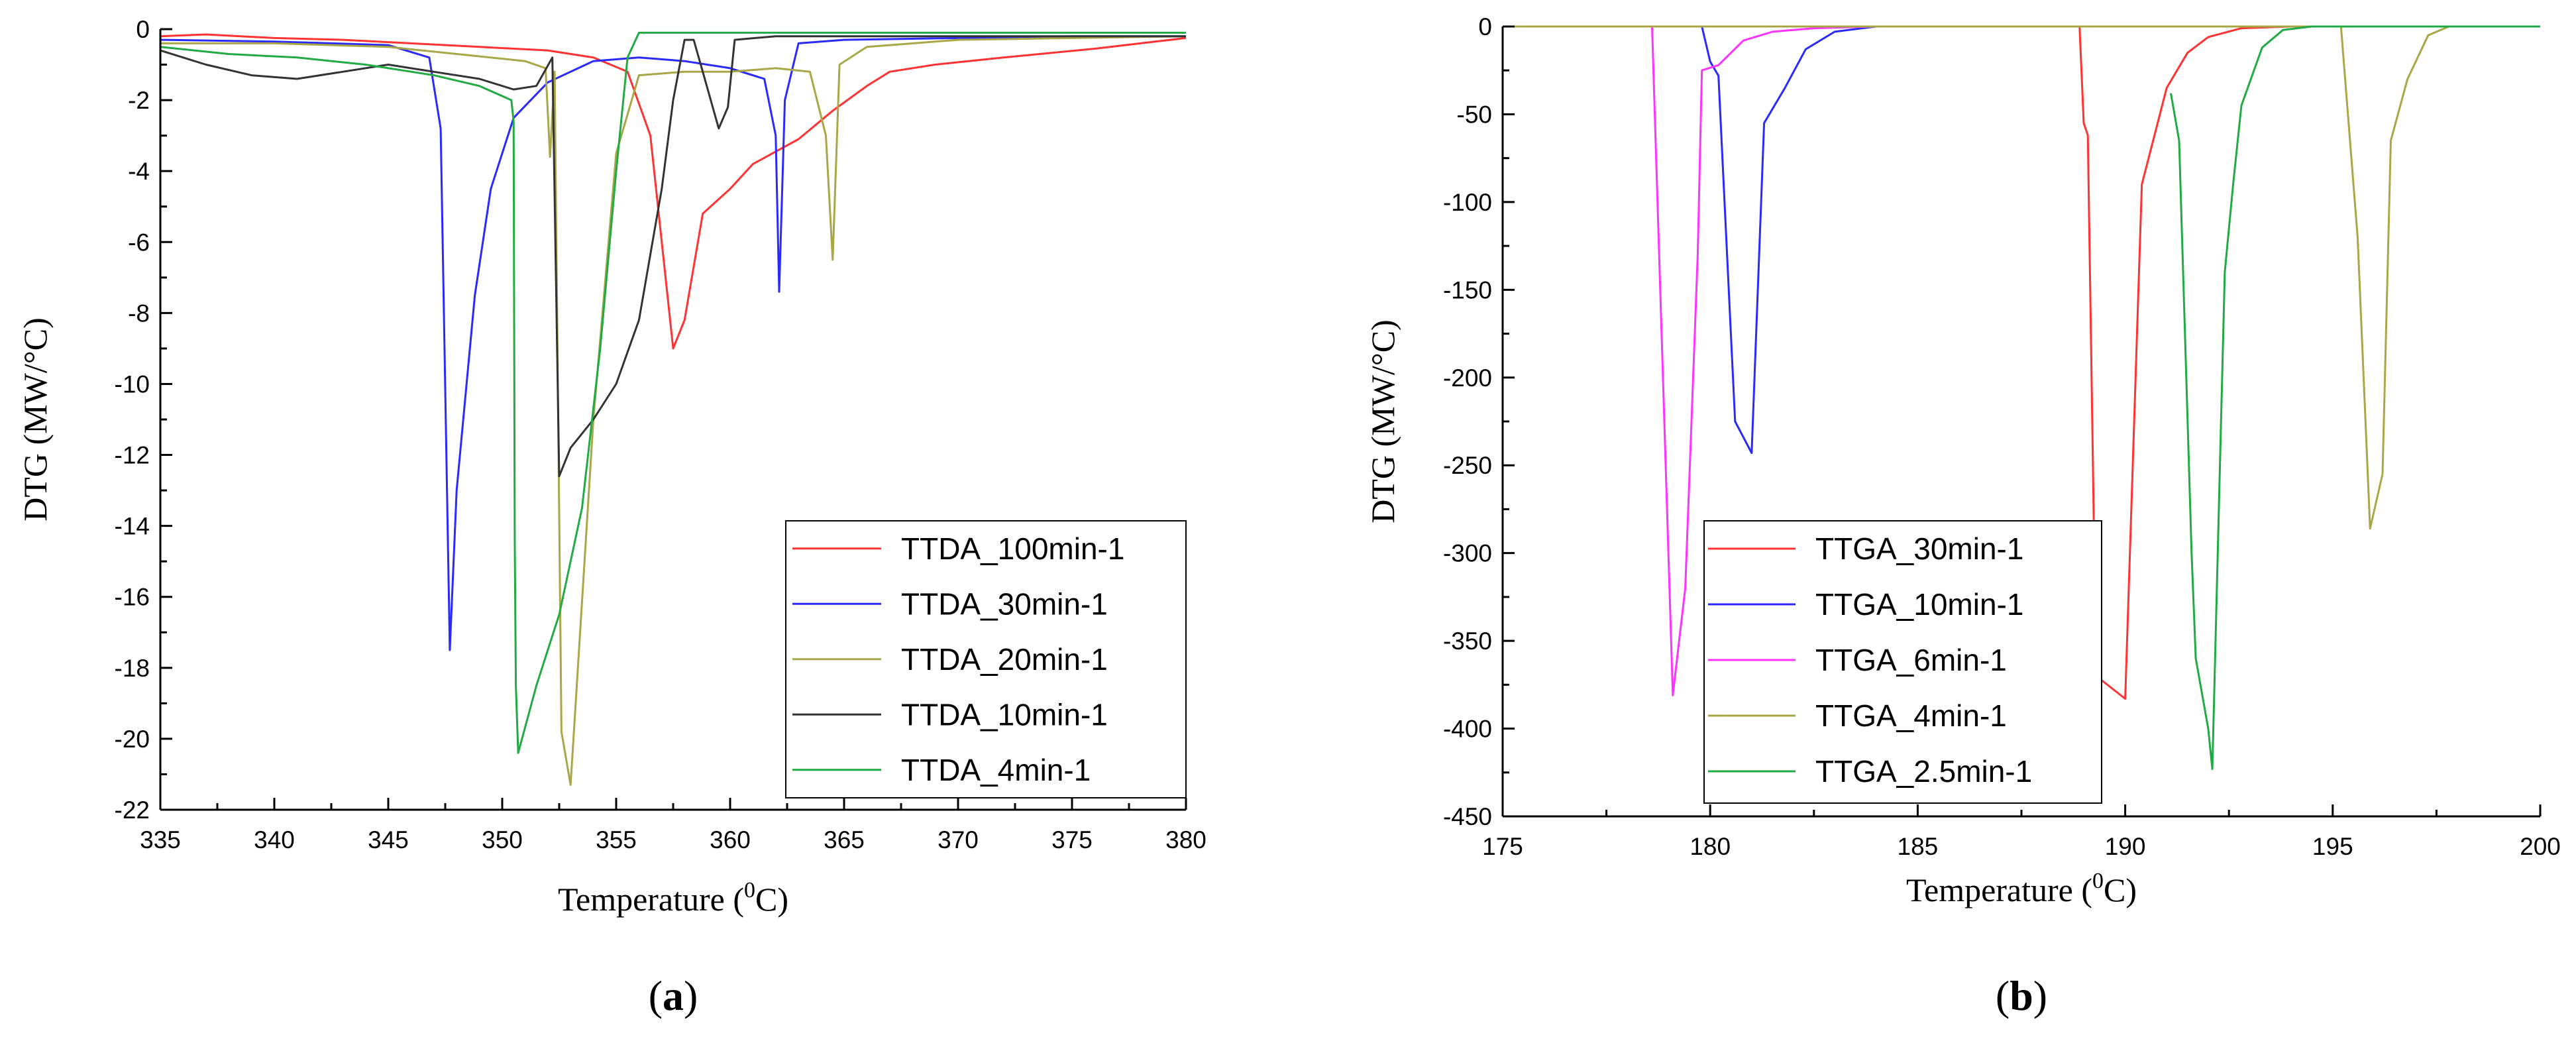 The width and height of the screenshot is (2576, 1041). I want to click on x-tick-label: 195, so click(2332, 846).